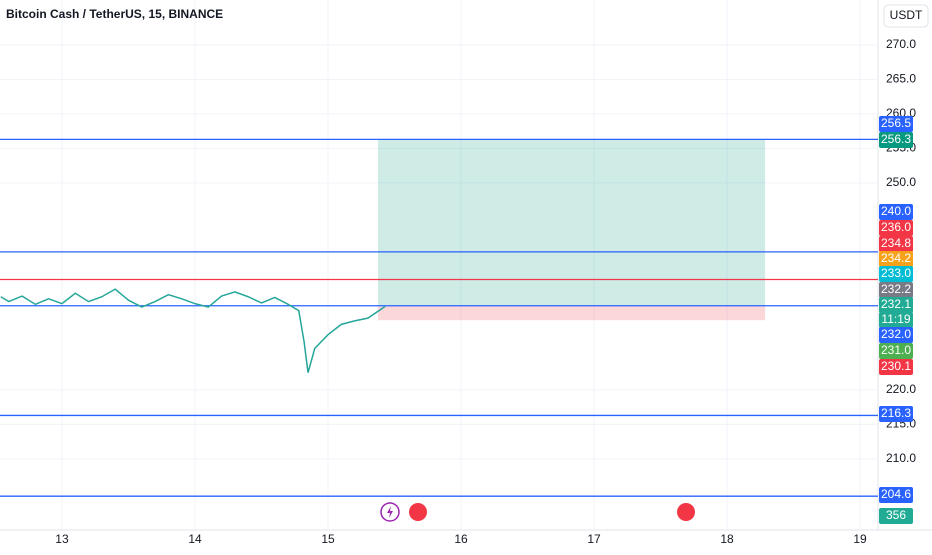 This screenshot has height=555, width=932. Describe the element at coordinates (901, 389) in the screenshot. I see `y-tick-label: 220.0` at that location.